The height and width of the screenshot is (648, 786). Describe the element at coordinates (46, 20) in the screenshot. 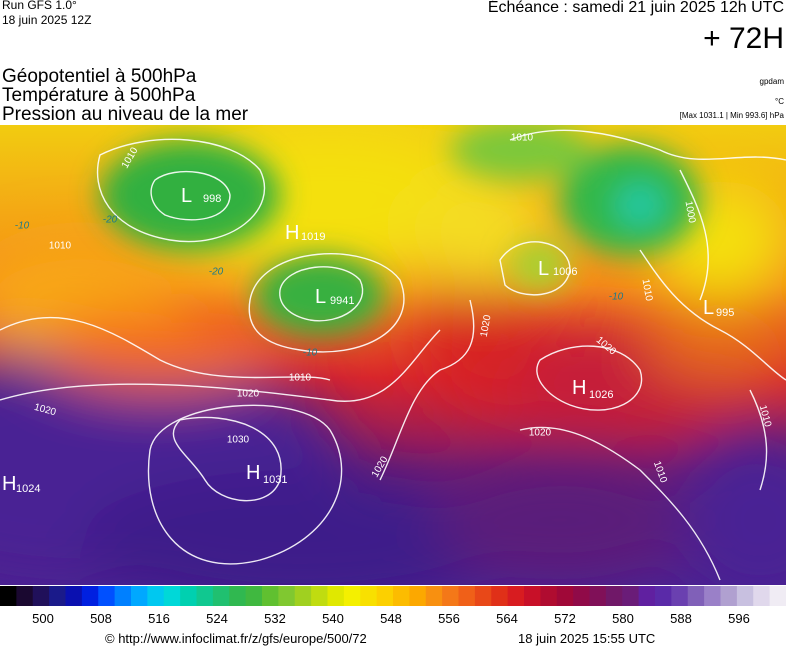

I see `run-date: 18 juin 2025 12Z` at that location.